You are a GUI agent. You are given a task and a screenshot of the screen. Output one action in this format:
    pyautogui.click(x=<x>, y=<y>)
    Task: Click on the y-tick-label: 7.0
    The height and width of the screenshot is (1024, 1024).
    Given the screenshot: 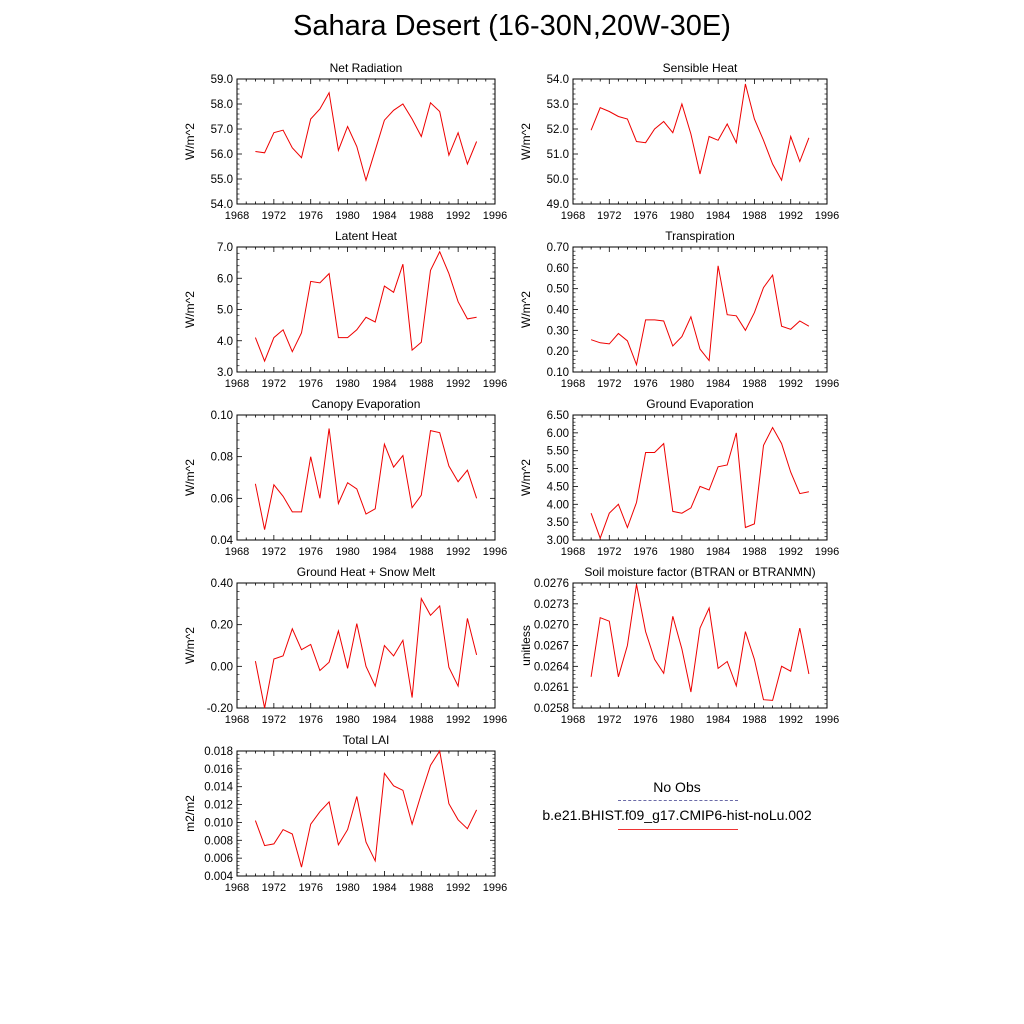 What is the action you would take?
    pyautogui.click(x=225, y=248)
    